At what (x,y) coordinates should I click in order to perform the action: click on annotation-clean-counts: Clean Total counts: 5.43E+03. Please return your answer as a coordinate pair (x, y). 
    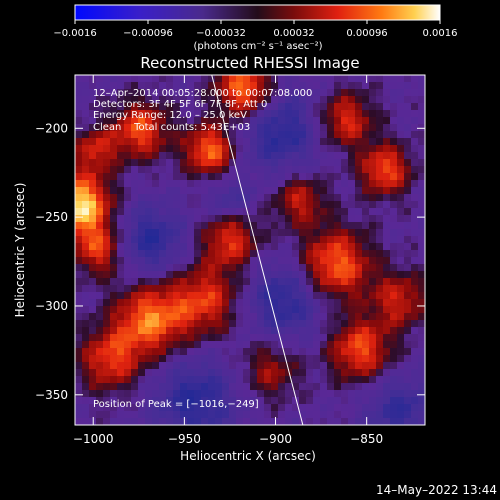
    Looking at the image, I should click on (171, 127).